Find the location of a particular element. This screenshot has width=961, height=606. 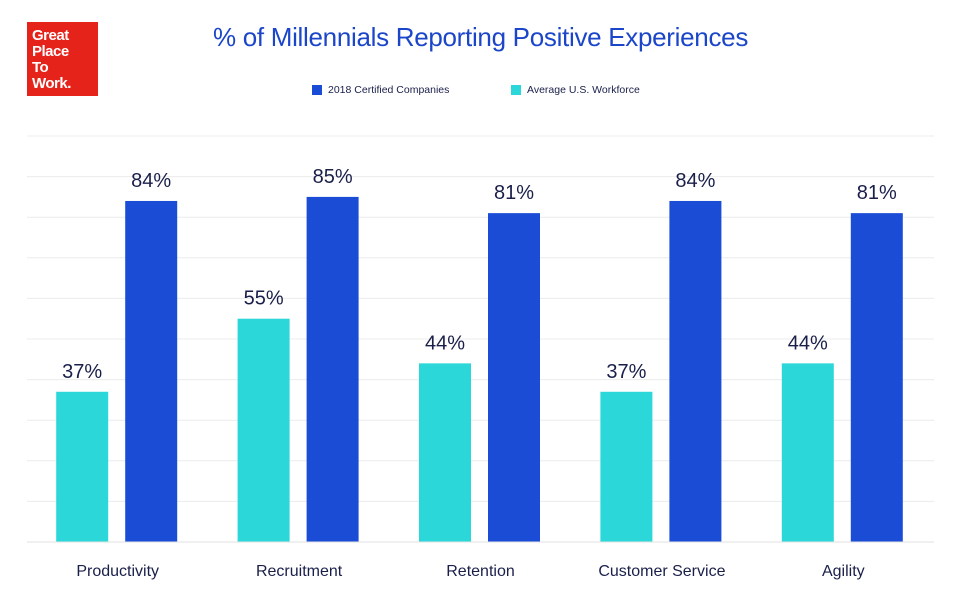

category-label: Customer Service is located at coordinates (661, 571).